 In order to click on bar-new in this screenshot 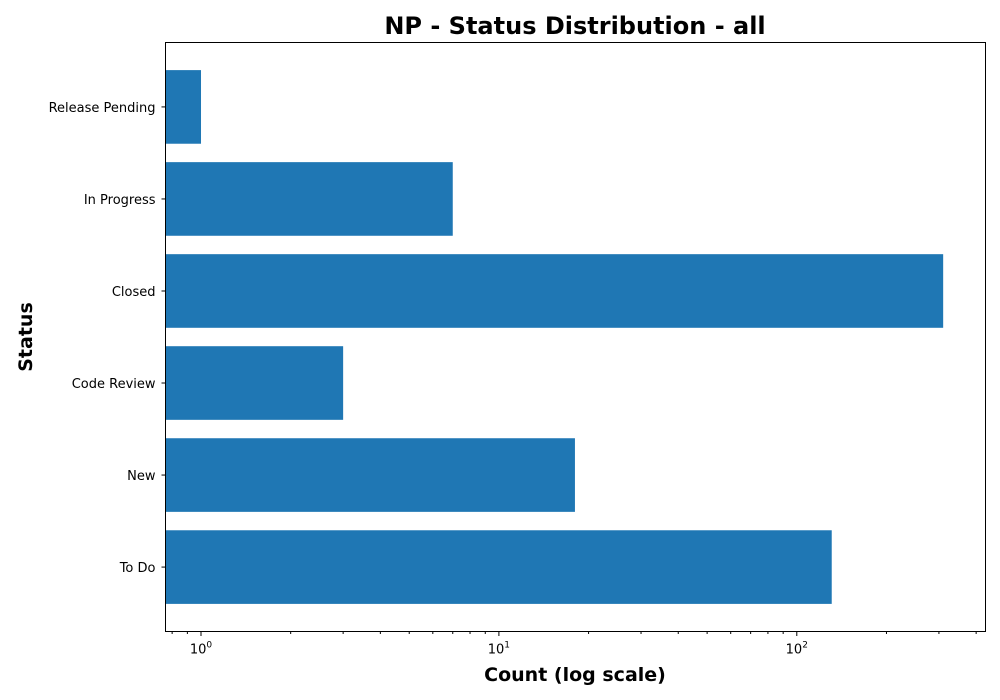, I will do `click(370, 475)`.